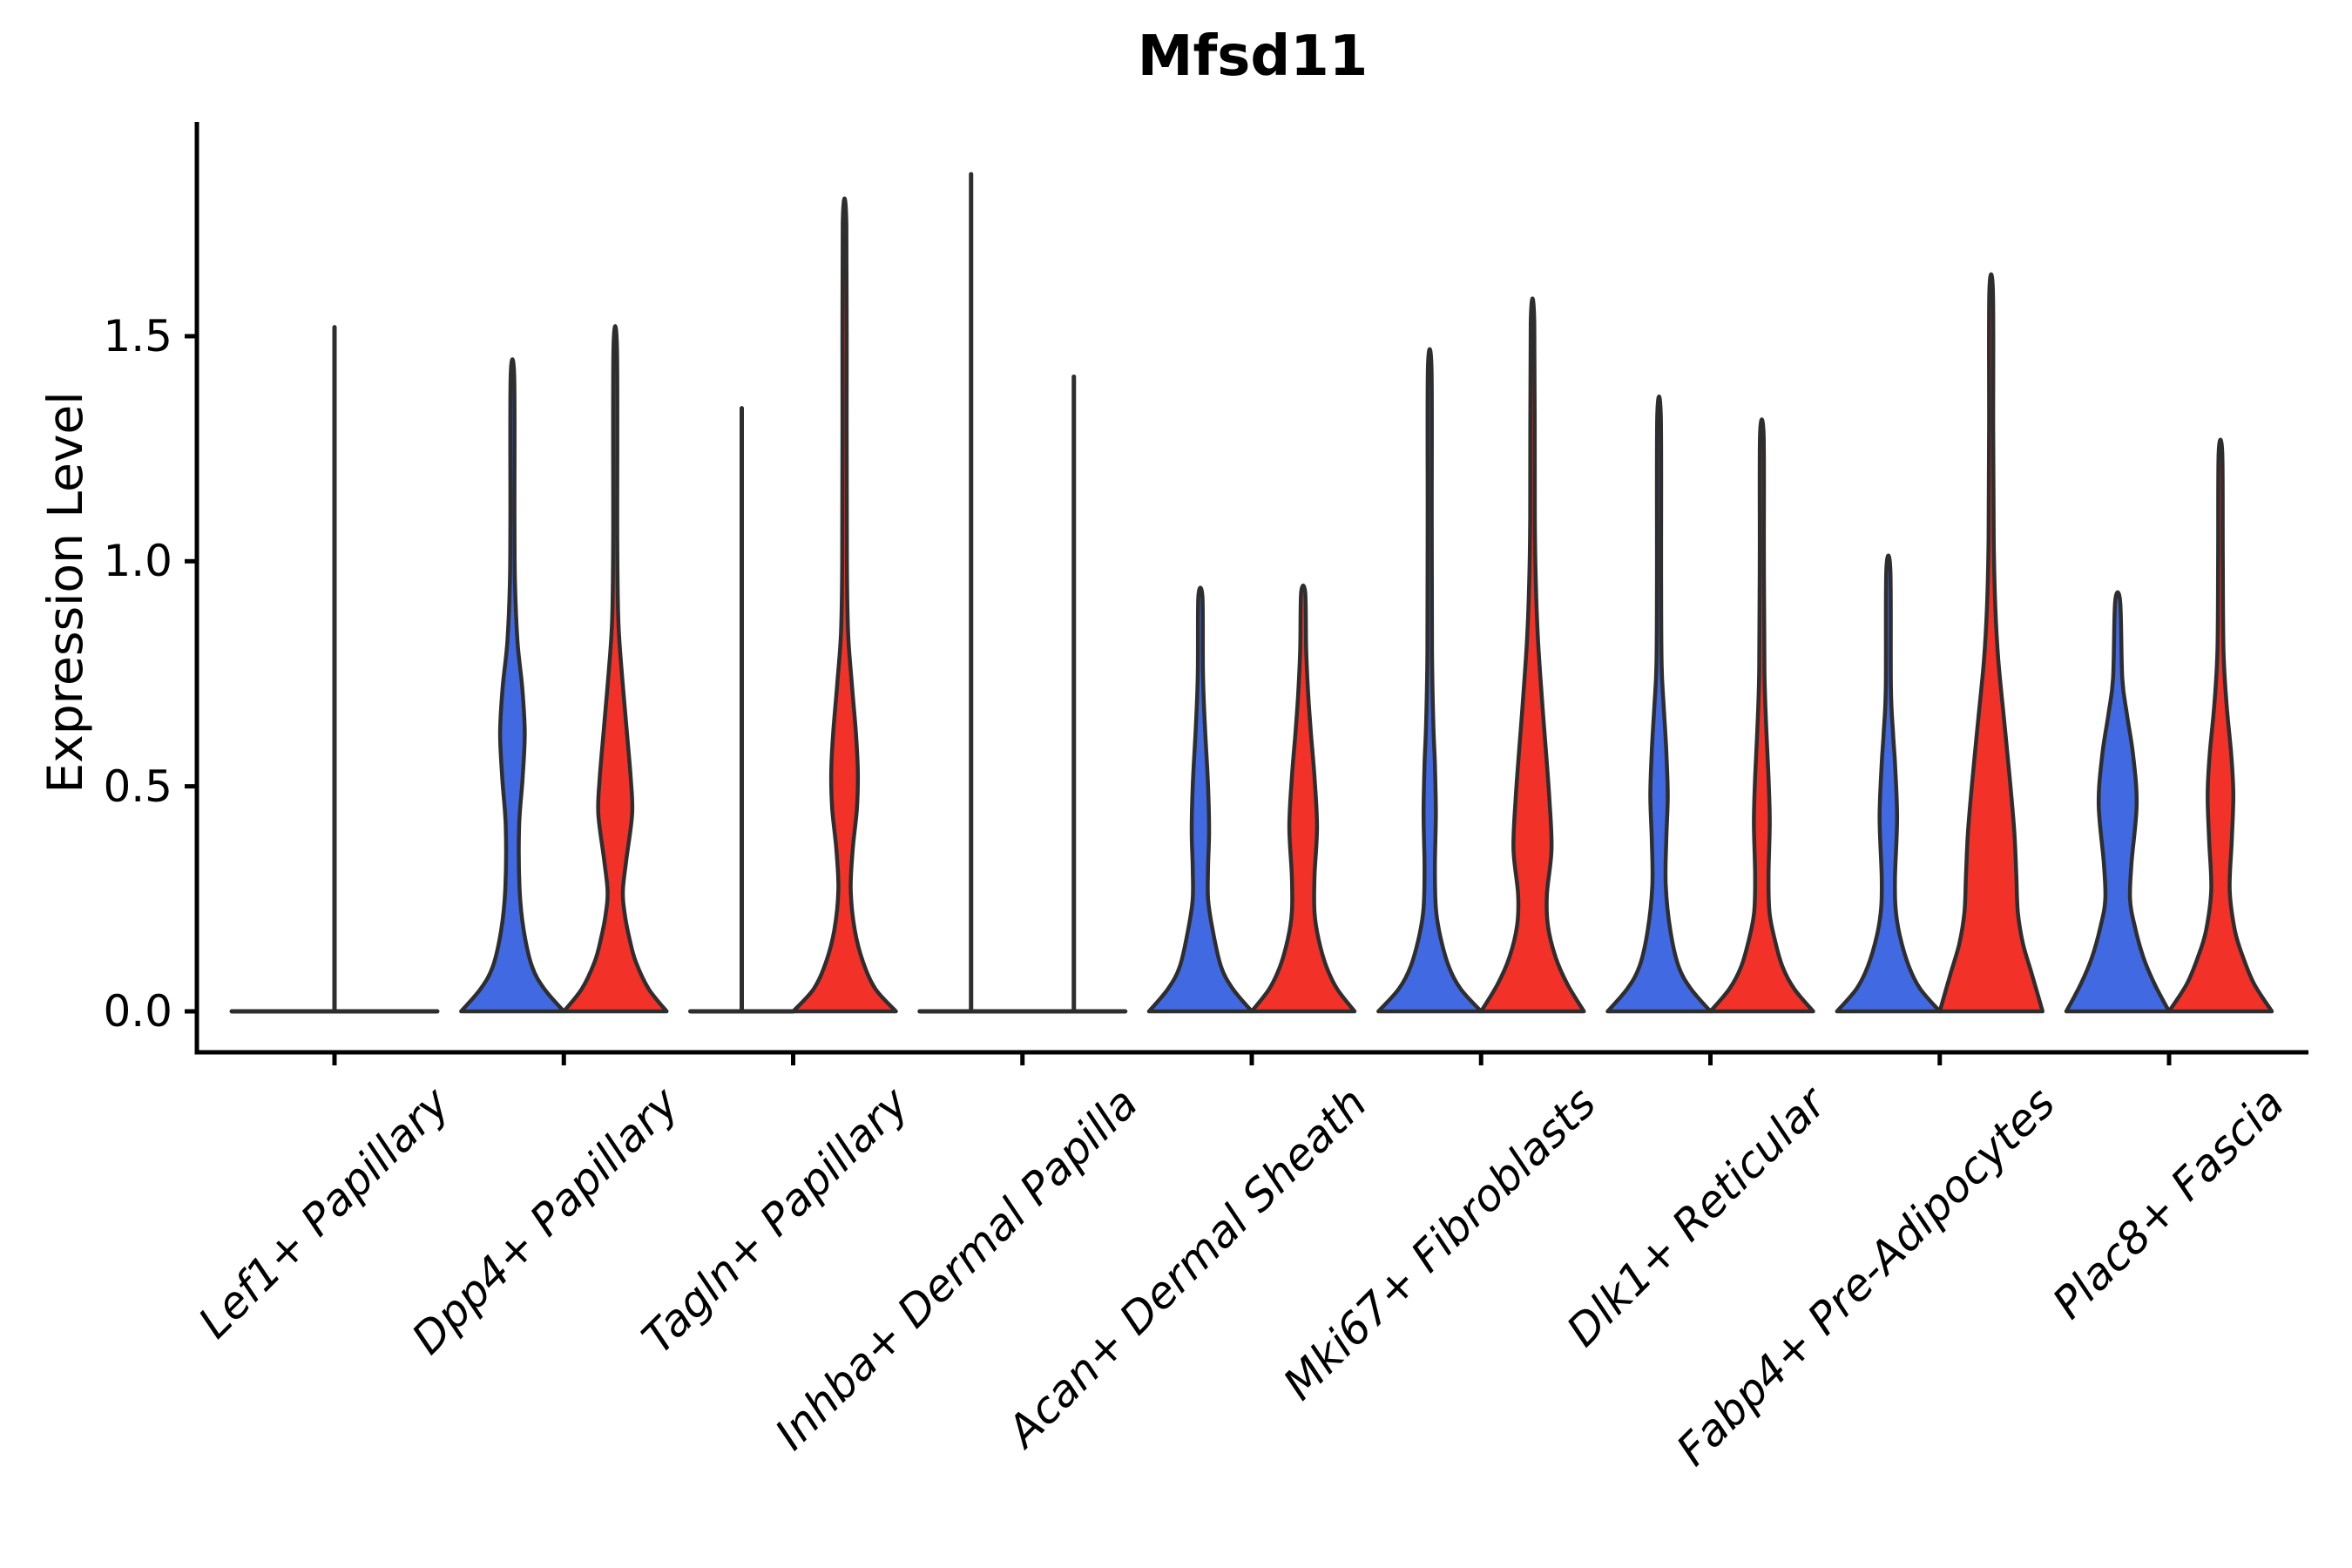 The image size is (2352, 1568). What do you see at coordinates (1991, 643) in the screenshot?
I see `violin-red-fabp4` at bounding box center [1991, 643].